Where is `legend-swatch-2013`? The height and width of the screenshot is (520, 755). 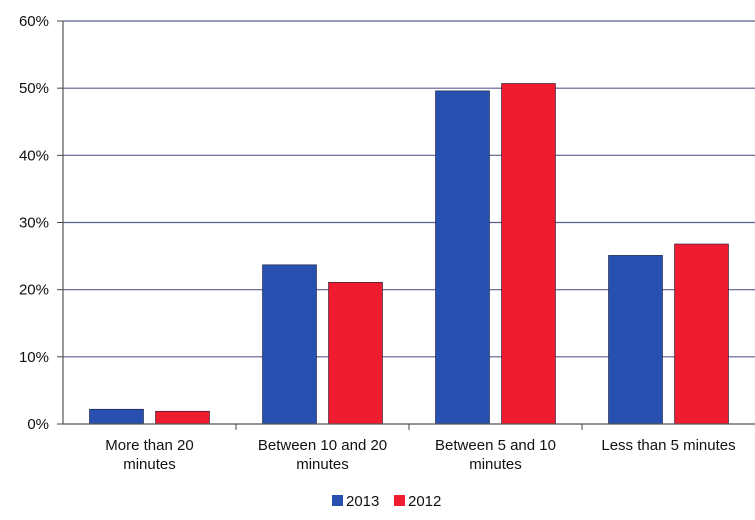
legend-swatch-2013 is located at coordinates (337, 500).